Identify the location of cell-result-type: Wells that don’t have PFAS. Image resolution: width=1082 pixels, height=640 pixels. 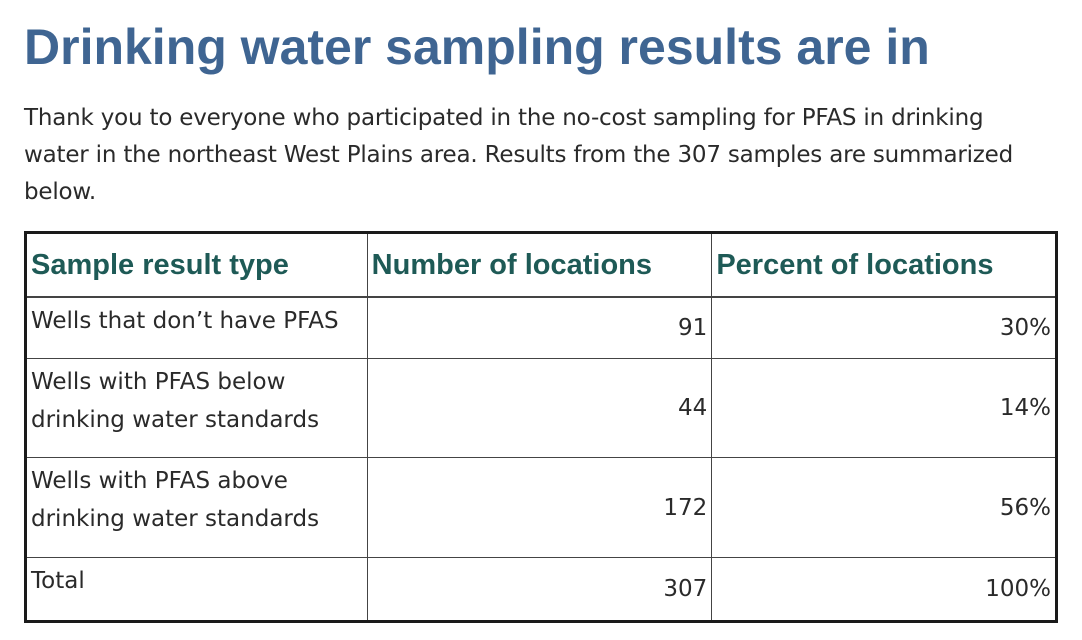
(196, 328).